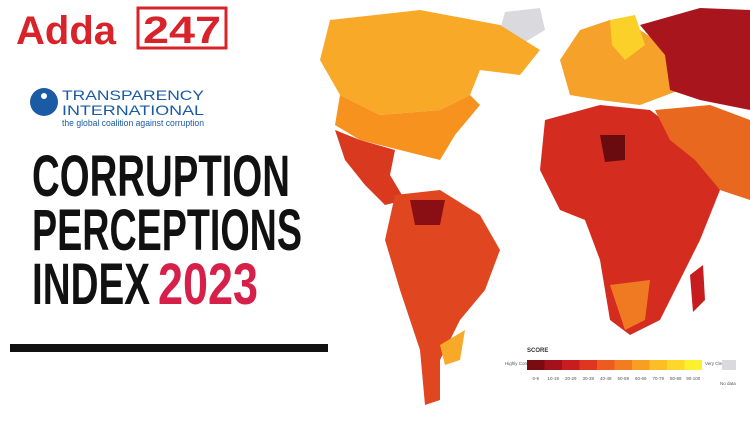 This screenshot has width=750, height=422. I want to click on venezuela, so click(427, 212).